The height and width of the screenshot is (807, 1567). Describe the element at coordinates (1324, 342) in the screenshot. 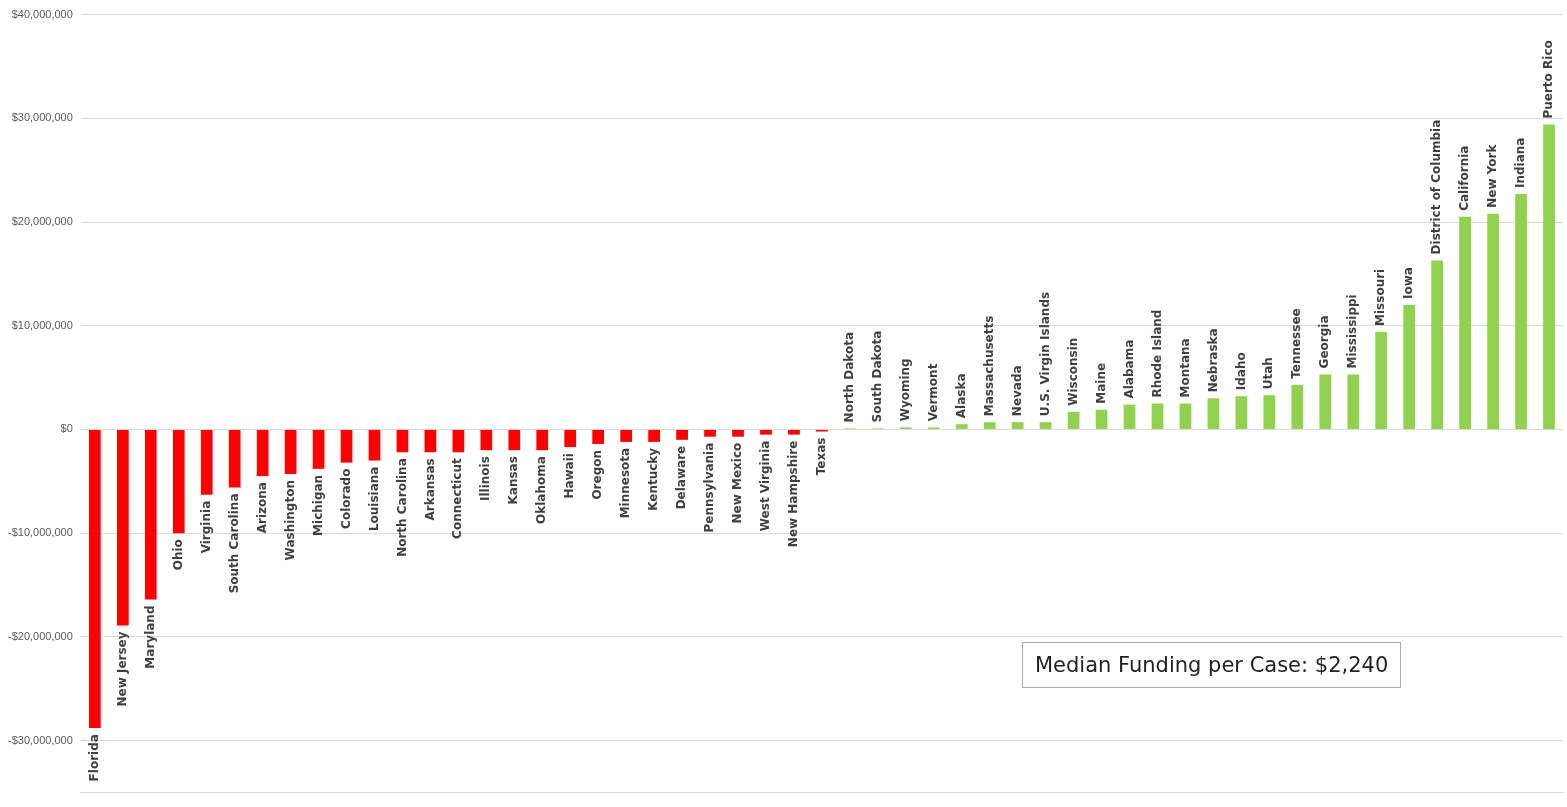

I see `x-tick-label: Georgia` at that location.